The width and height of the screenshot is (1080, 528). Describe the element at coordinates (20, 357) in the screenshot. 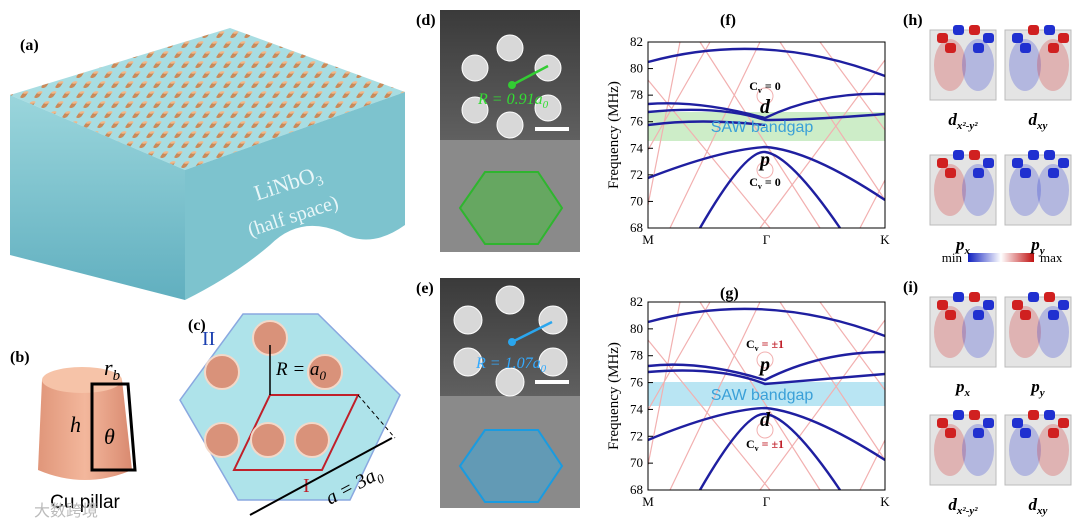

I see `label: (b)` at that location.